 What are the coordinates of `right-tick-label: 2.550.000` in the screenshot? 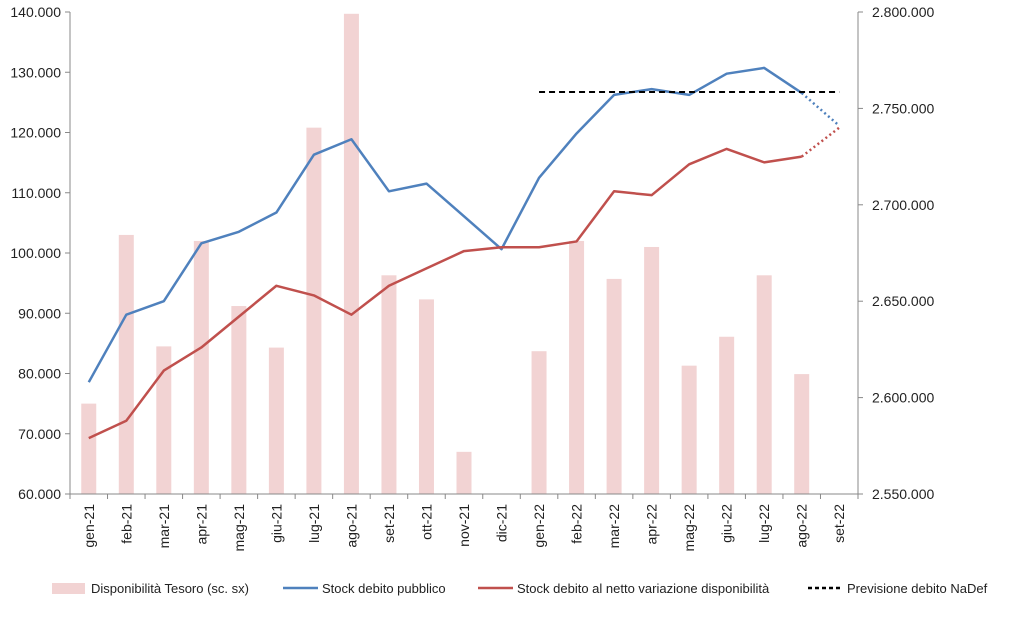 It's located at (903, 494).